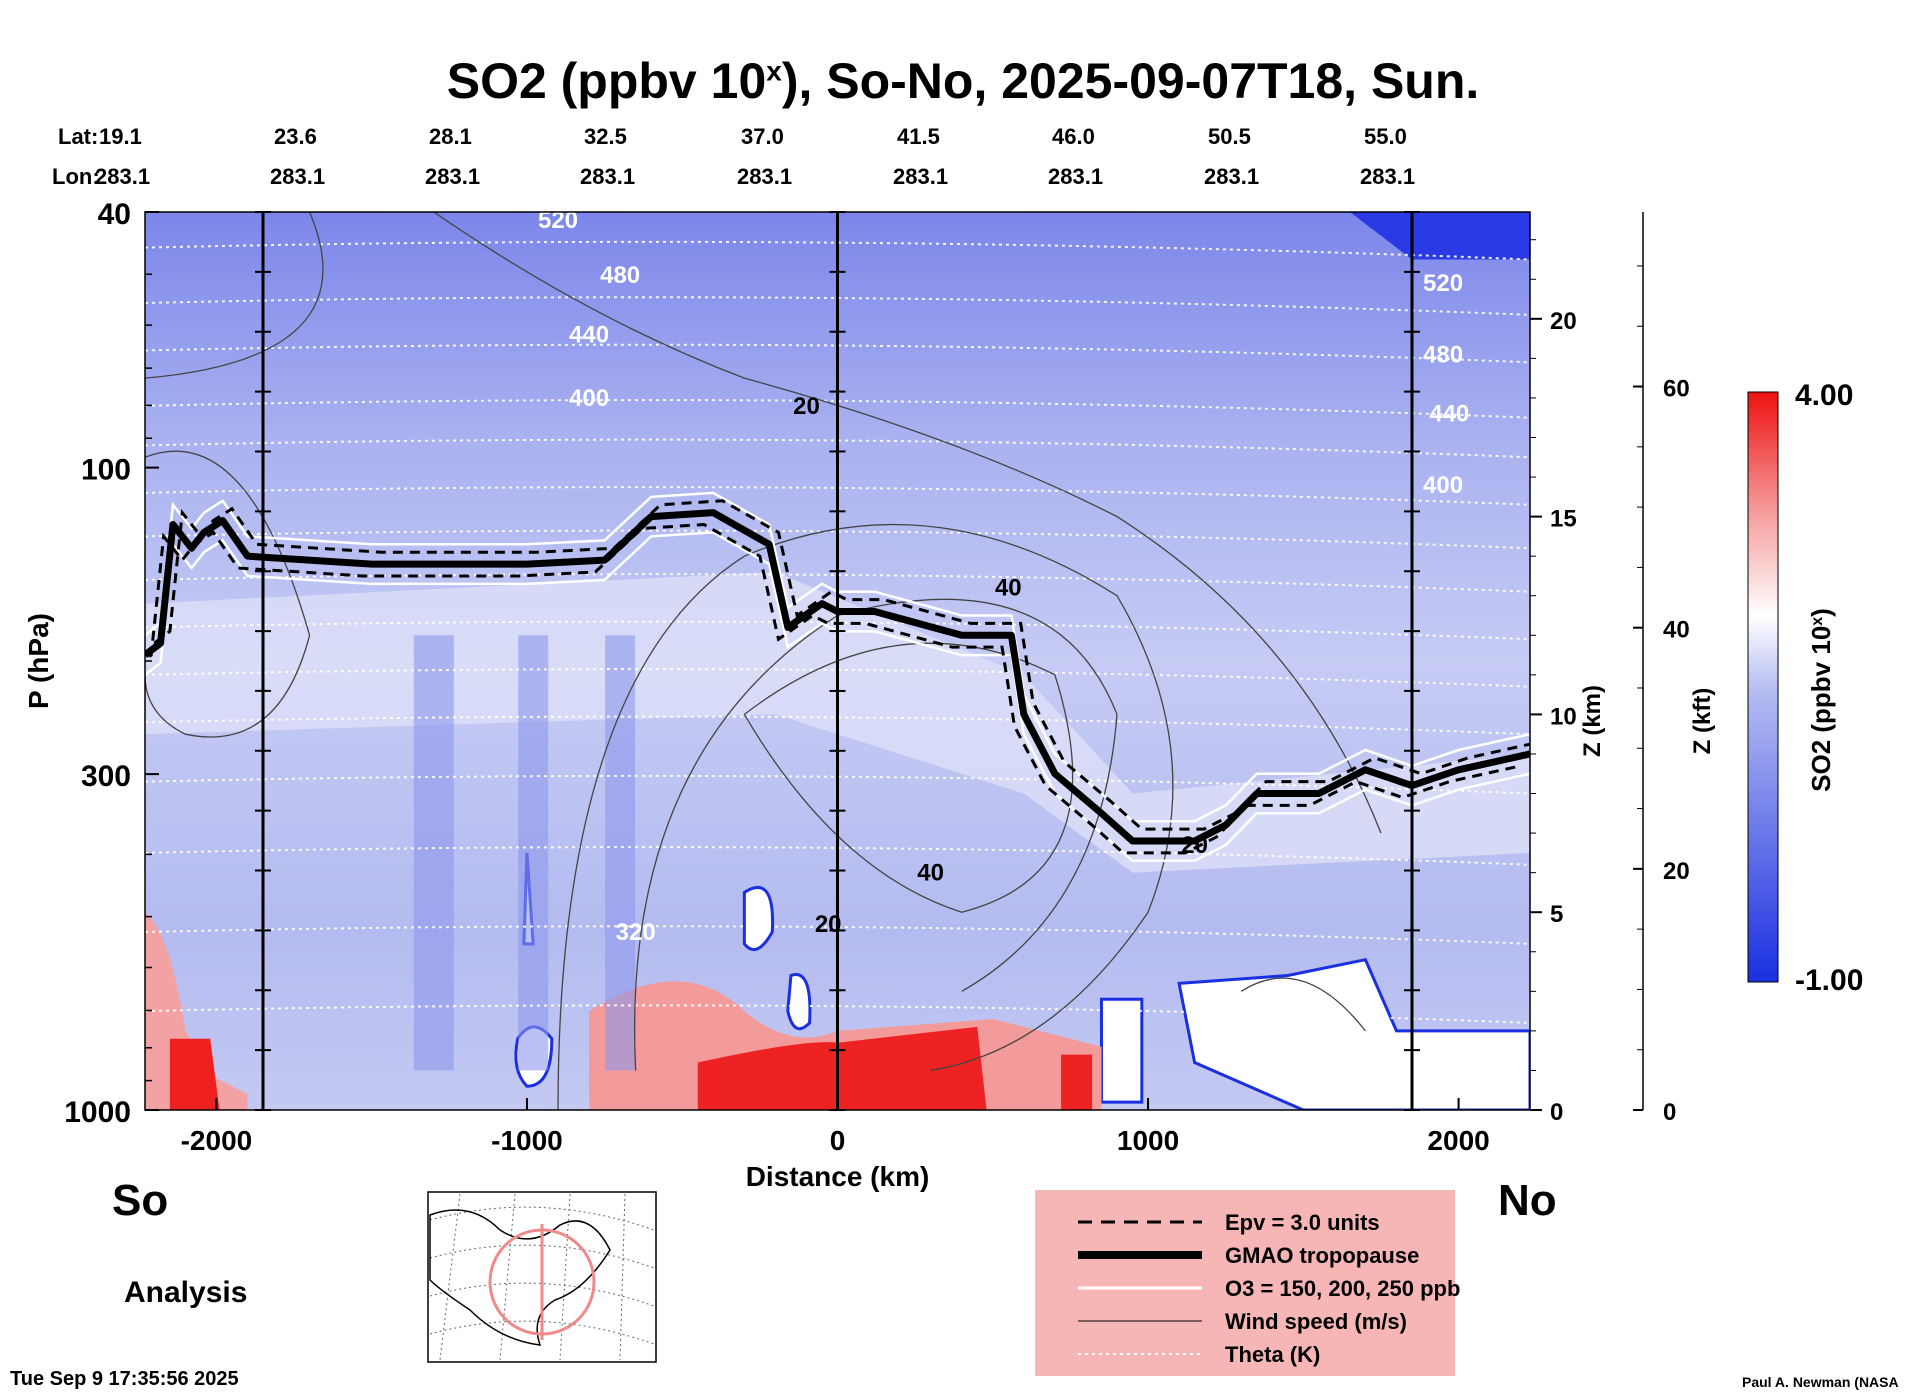 This screenshot has height=1394, width=1926. Describe the element at coordinates (140, 1200) in the screenshot. I see `left-end-label: So` at that location.